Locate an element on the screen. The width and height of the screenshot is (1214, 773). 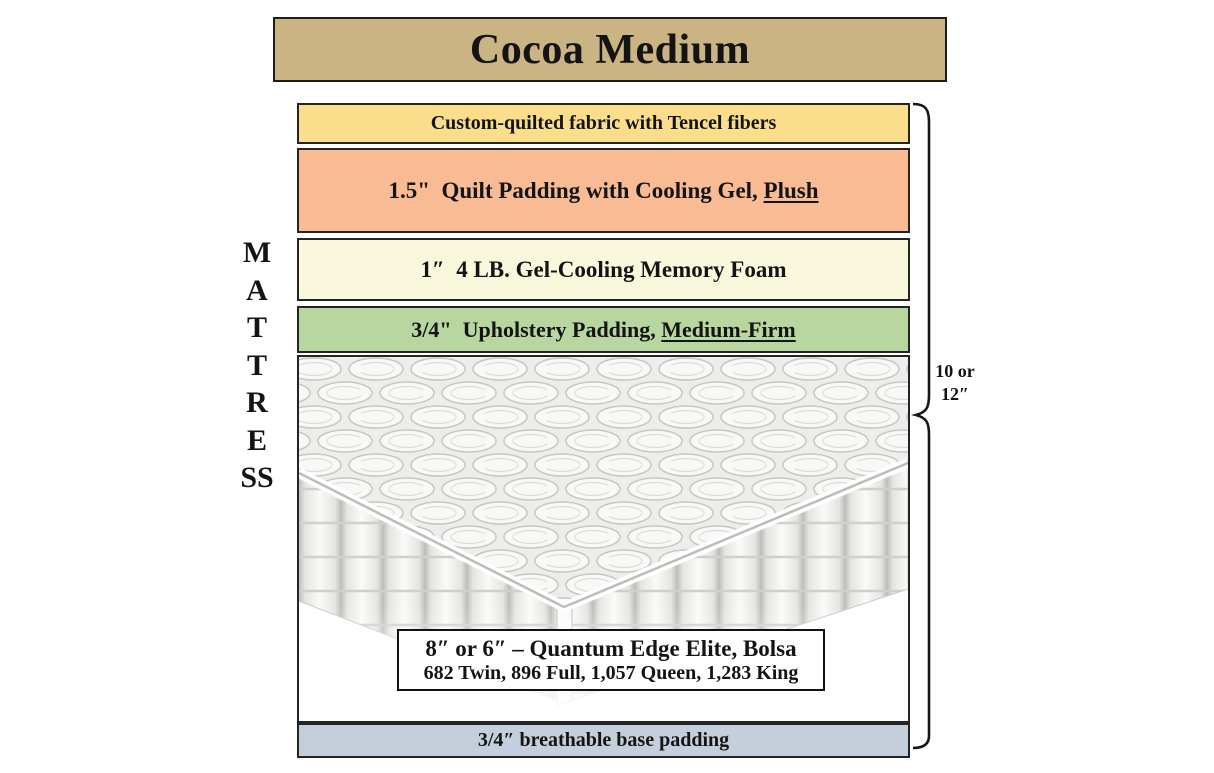
coil-spec-line1: 8″ or 6″ – Quantum Edge Elite, Bolsa is located at coordinates (611, 648).